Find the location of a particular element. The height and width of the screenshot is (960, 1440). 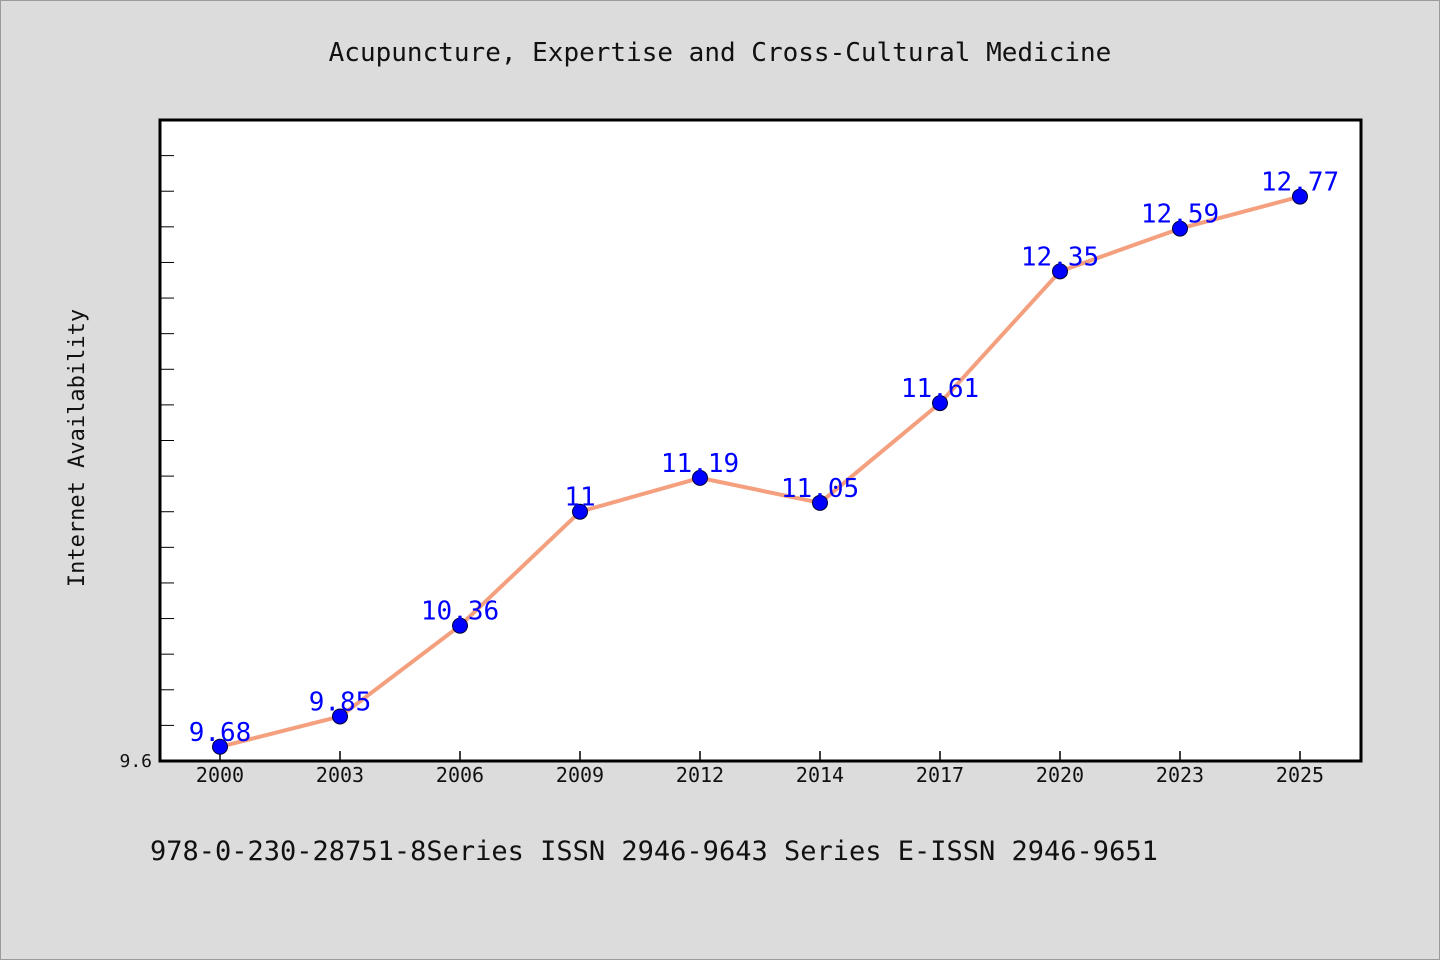

x-tick-label: 2006 is located at coordinates (460, 775).